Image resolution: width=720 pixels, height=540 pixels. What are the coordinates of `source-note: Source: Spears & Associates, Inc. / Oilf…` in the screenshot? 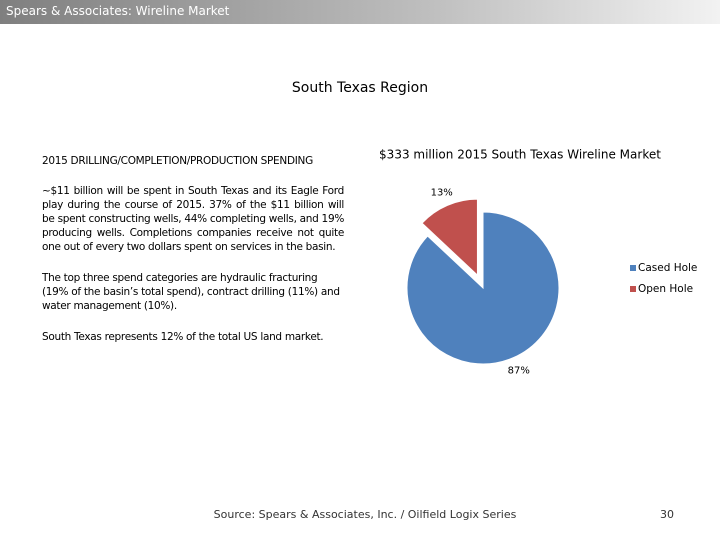 It's located at (365, 514).